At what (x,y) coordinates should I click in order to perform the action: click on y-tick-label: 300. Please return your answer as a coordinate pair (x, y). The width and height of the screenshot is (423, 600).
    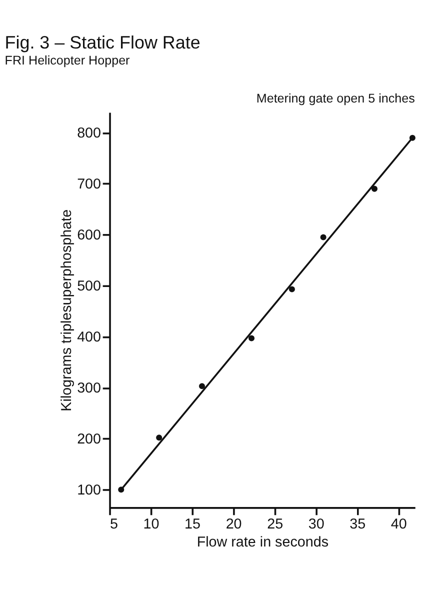
    Looking at the image, I should click on (89, 388).